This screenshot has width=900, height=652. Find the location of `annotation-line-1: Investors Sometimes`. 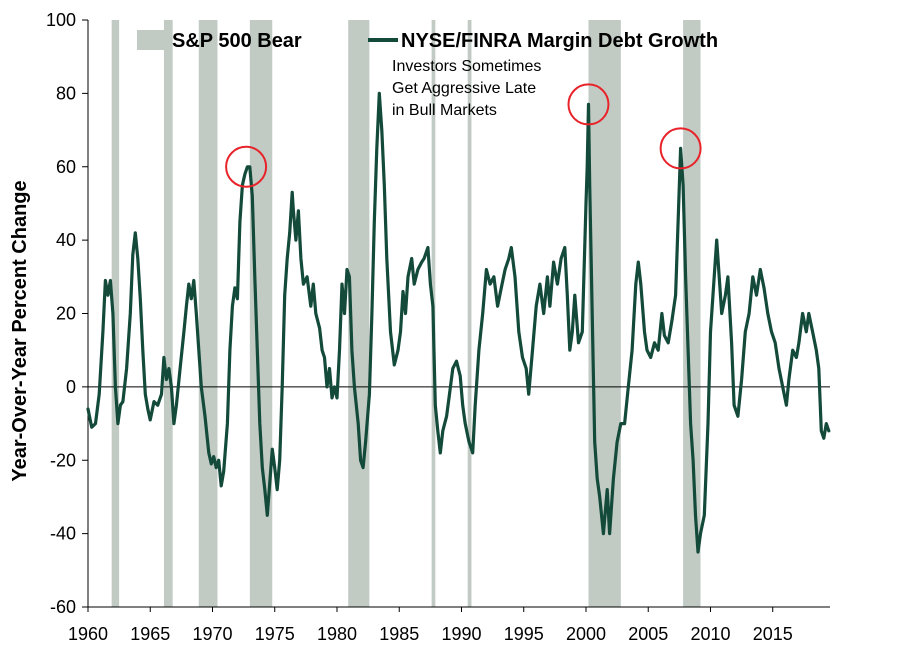

annotation-line-1: Investors Sometimes is located at coordinates (466, 66).